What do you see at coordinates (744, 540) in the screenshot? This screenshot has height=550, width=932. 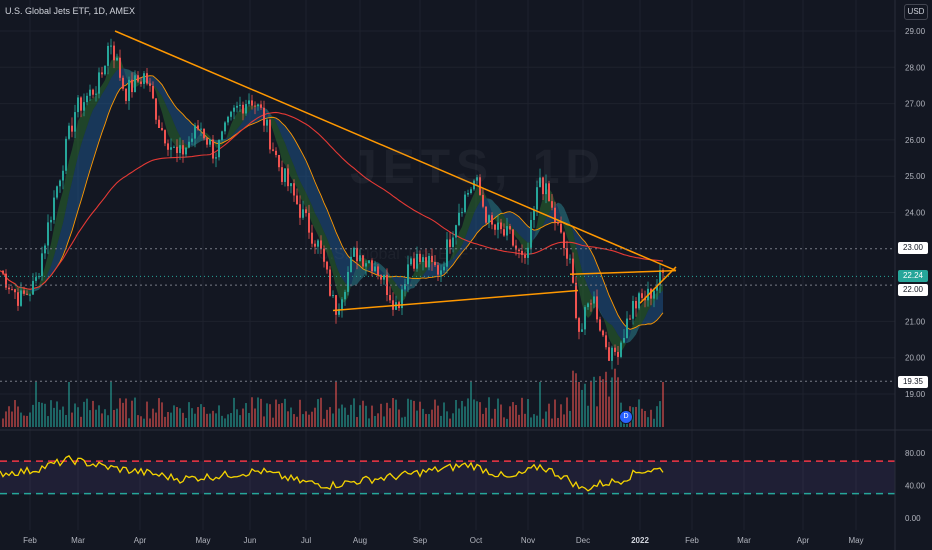 I see `time-tick-label: Mar` at bounding box center [744, 540].